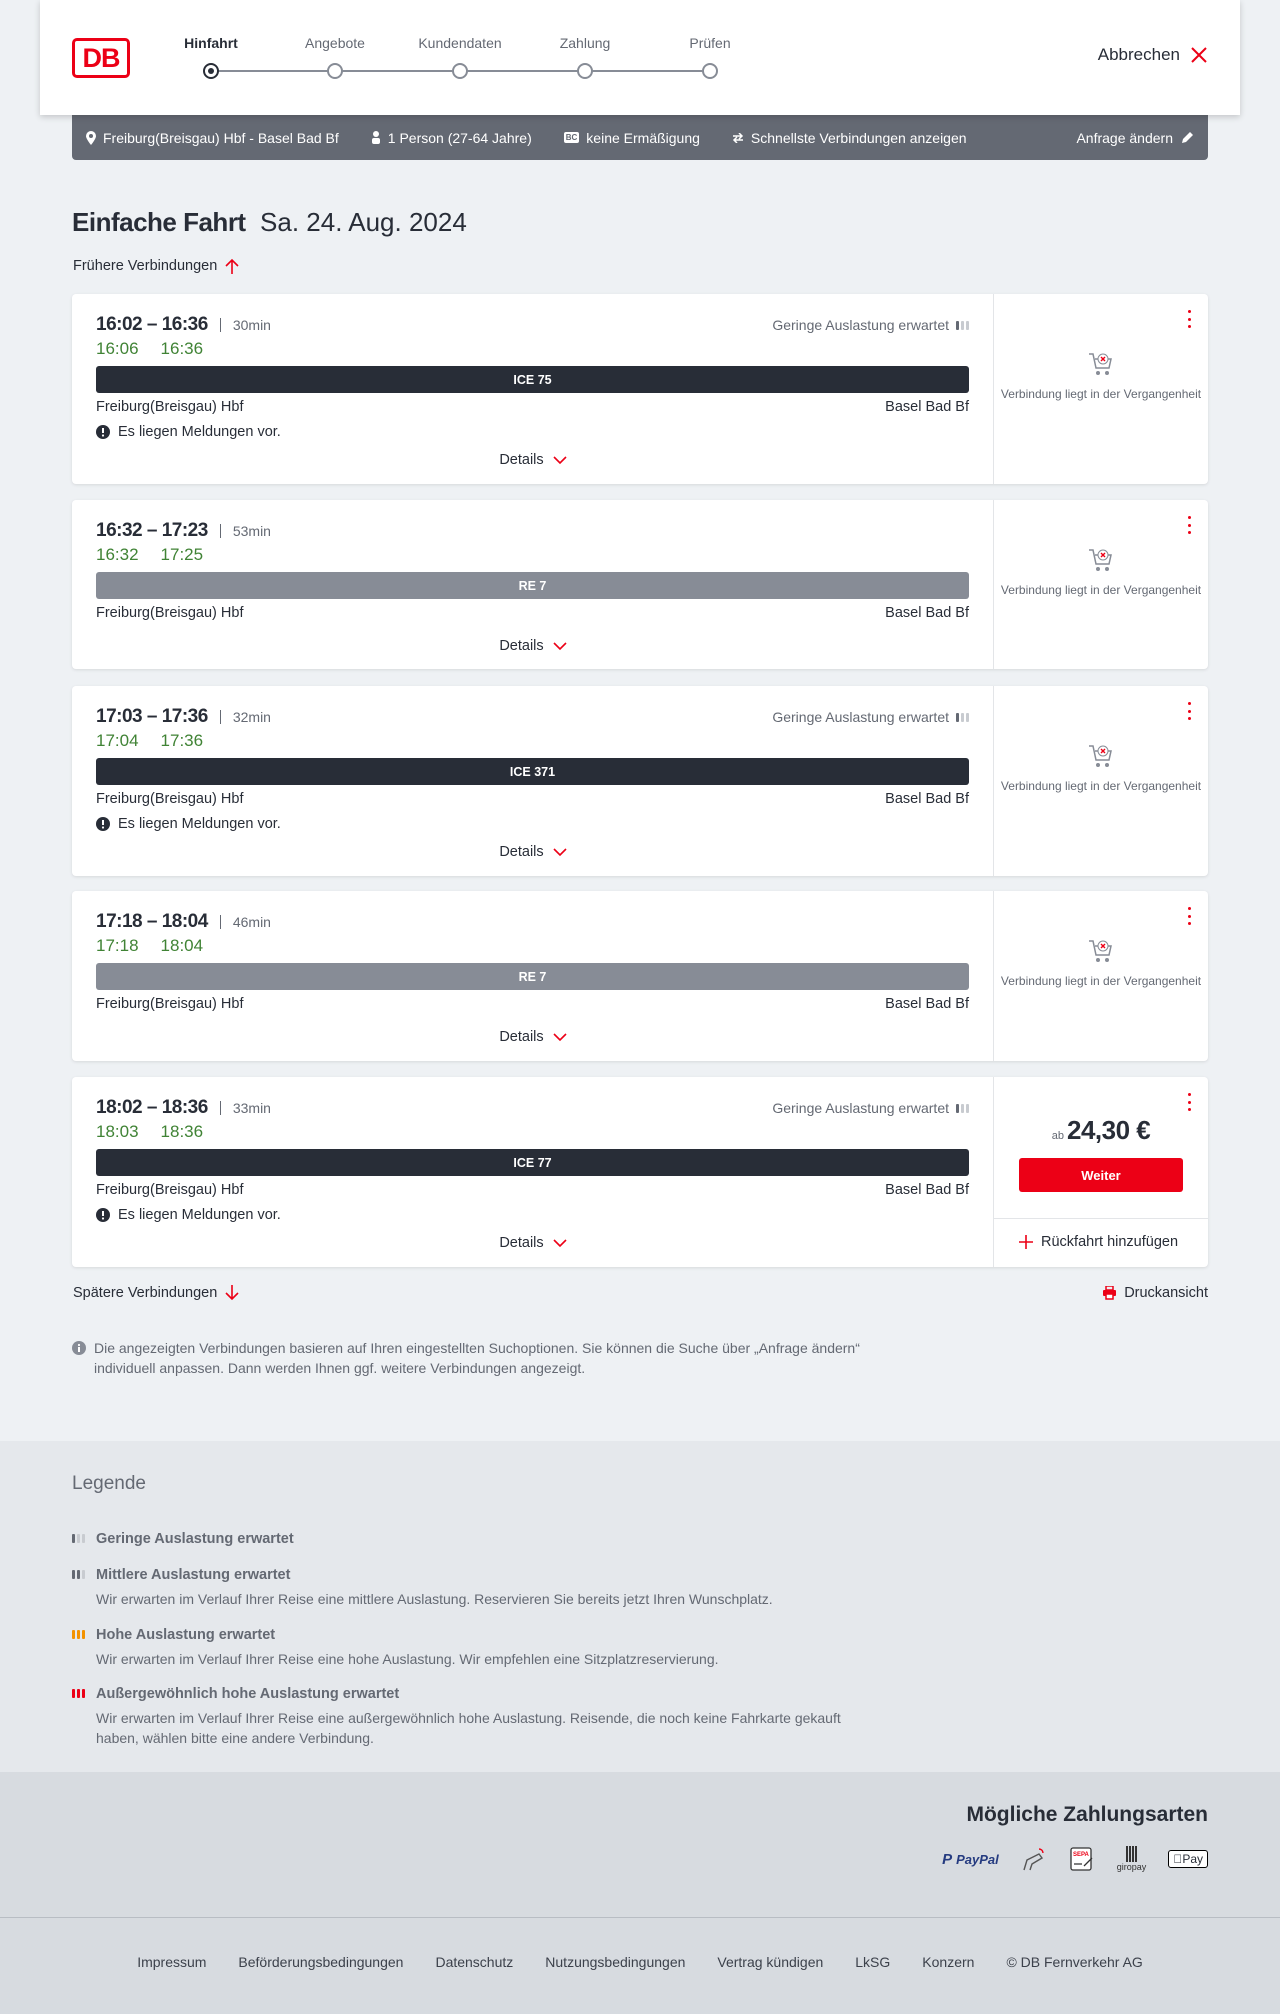  Describe the element at coordinates (532, 379) in the screenshot. I see `train-bar: ICE 75` at that location.